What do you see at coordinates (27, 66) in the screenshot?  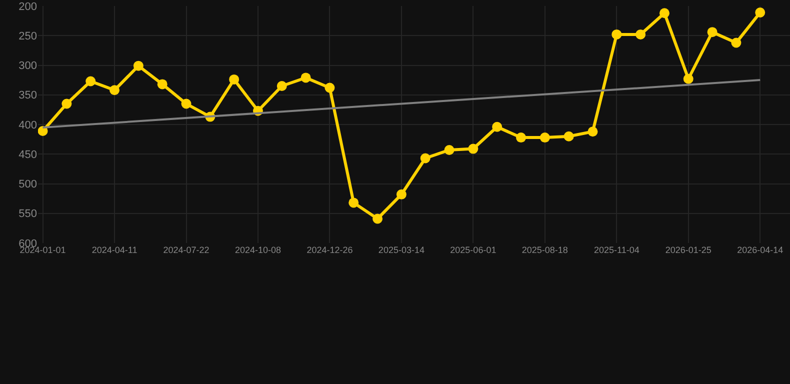 I see `y-tick-label: 300` at bounding box center [27, 66].